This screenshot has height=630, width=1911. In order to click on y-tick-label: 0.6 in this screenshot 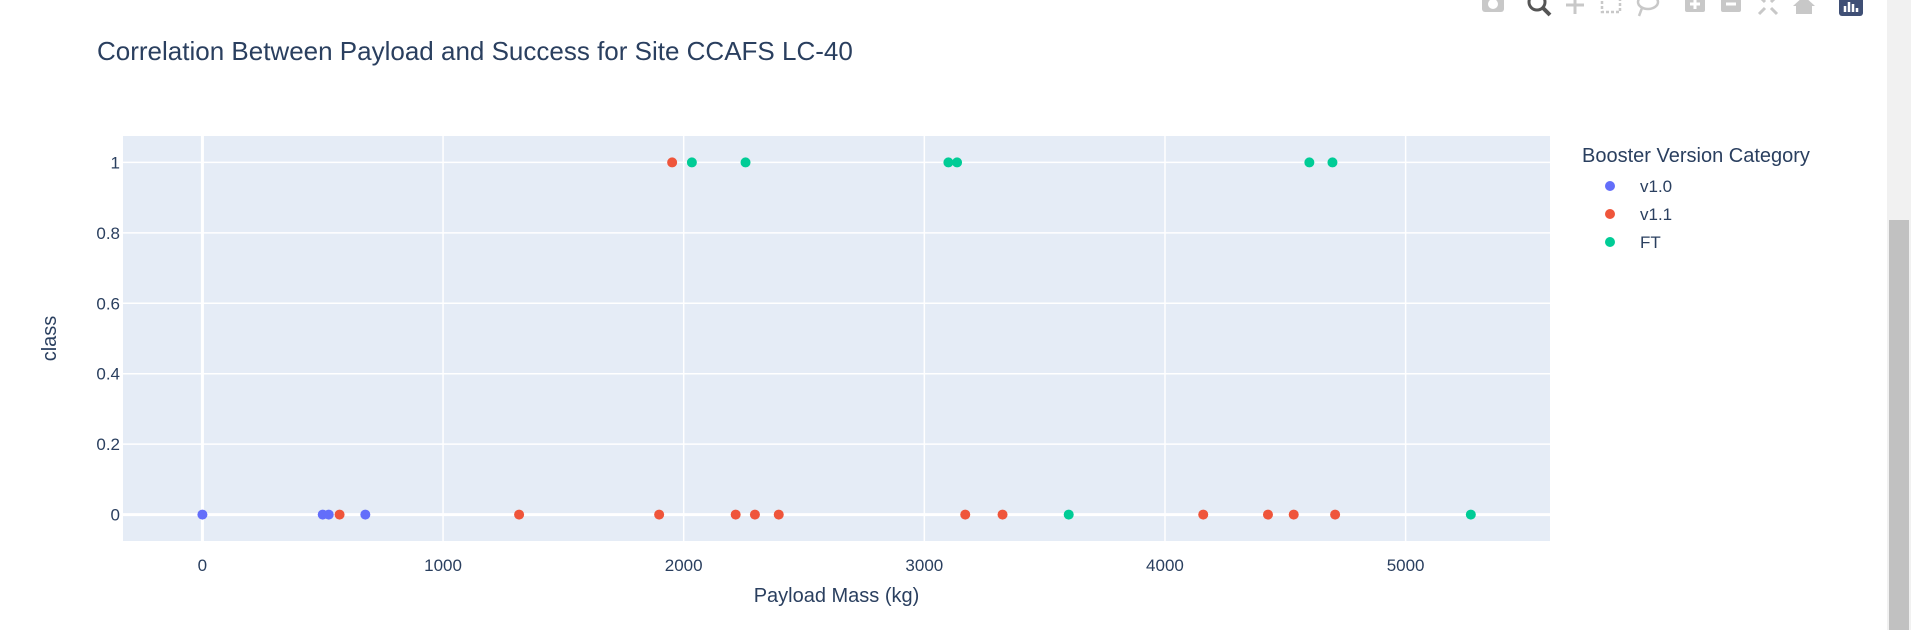, I will do `click(108, 303)`.